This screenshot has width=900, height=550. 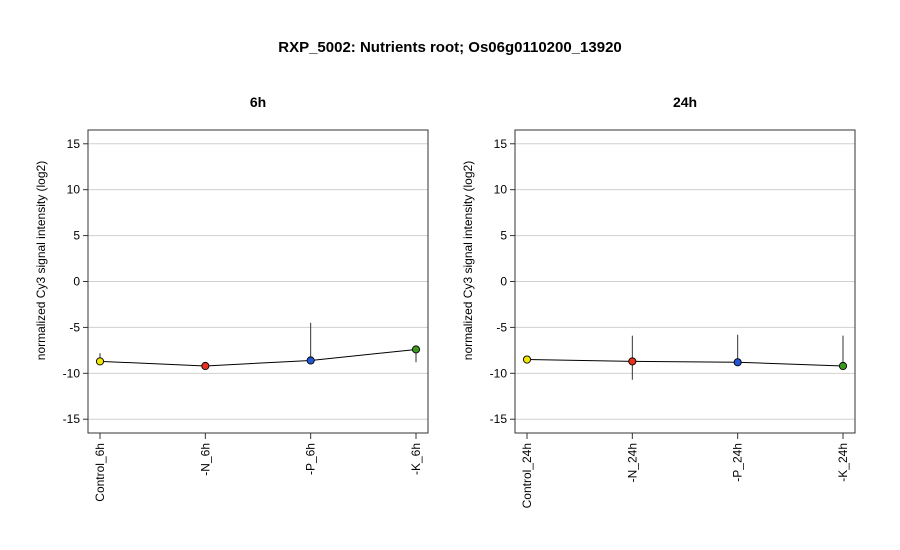 What do you see at coordinates (685, 102) in the screenshot?
I see `panel-title-24h: 24h` at bounding box center [685, 102].